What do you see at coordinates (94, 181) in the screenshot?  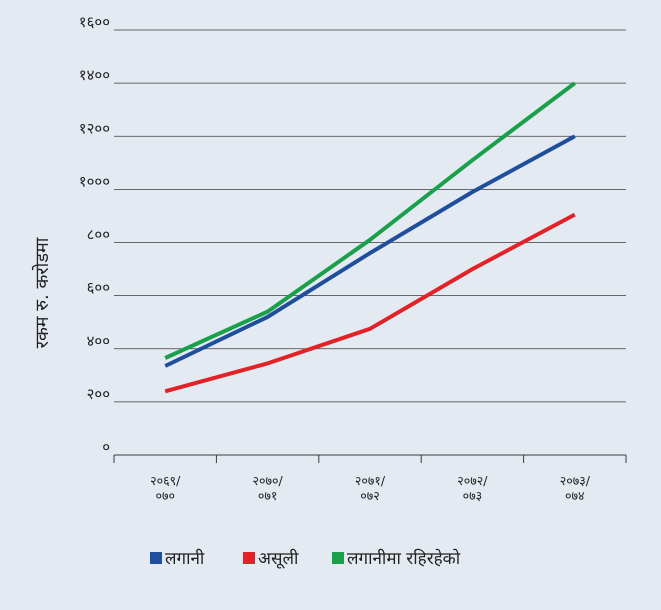 I see `y-tick-label: १०००` at bounding box center [94, 181].